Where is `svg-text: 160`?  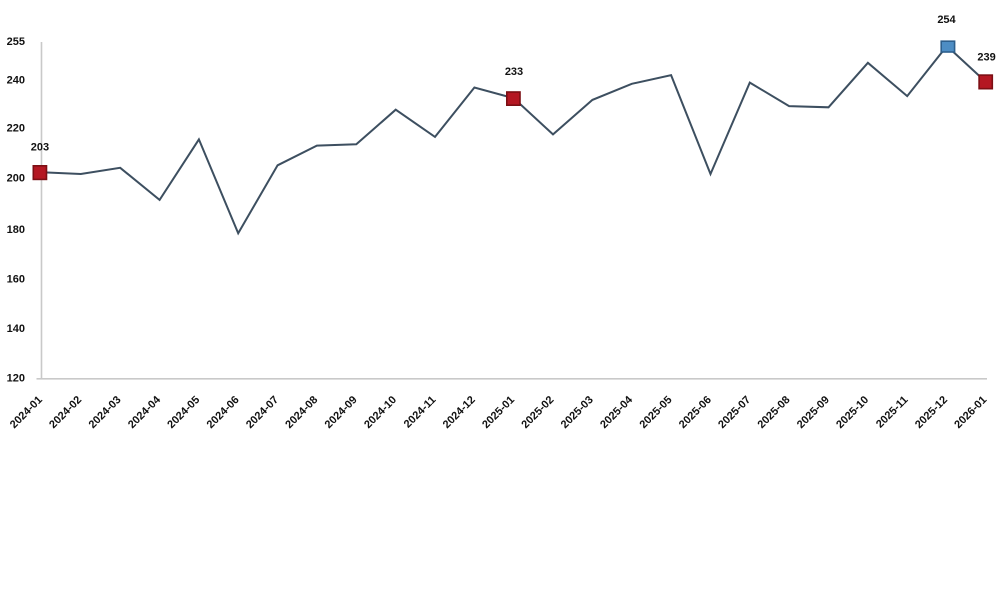 svg-text: 160 is located at coordinates (16, 280).